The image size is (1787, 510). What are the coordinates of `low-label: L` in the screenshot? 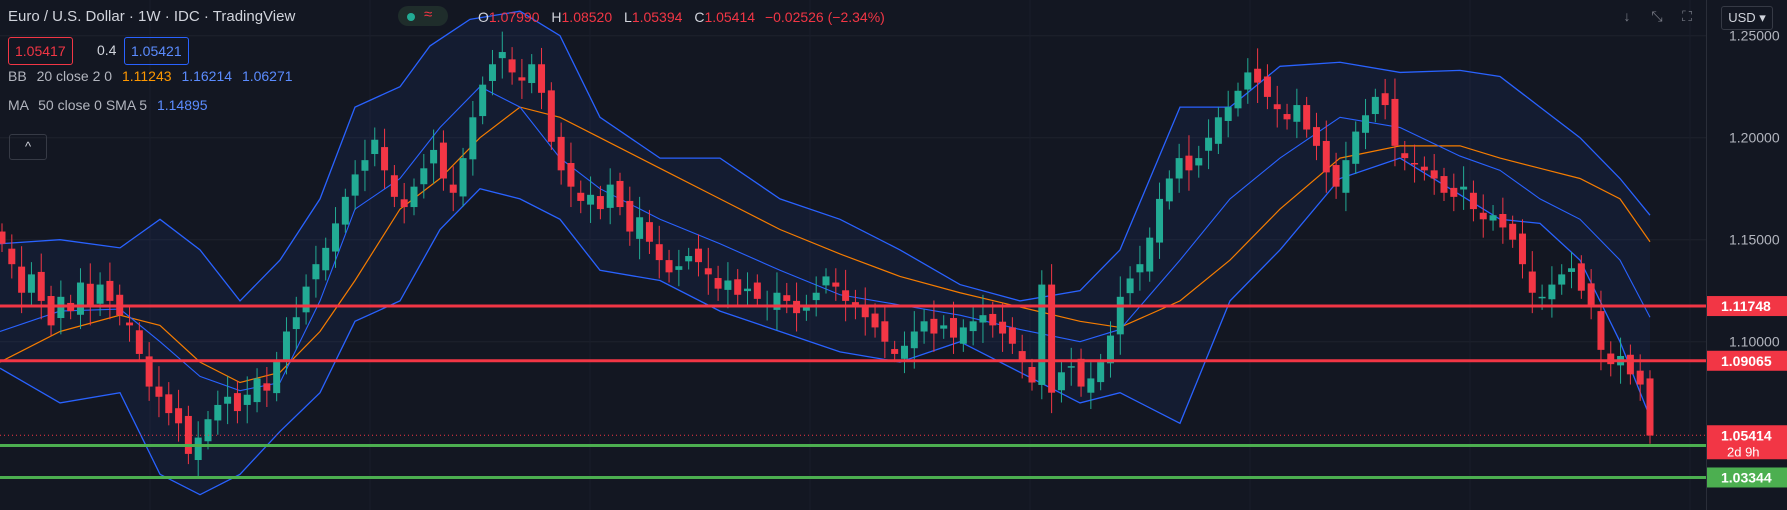 It's located at (628, 17).